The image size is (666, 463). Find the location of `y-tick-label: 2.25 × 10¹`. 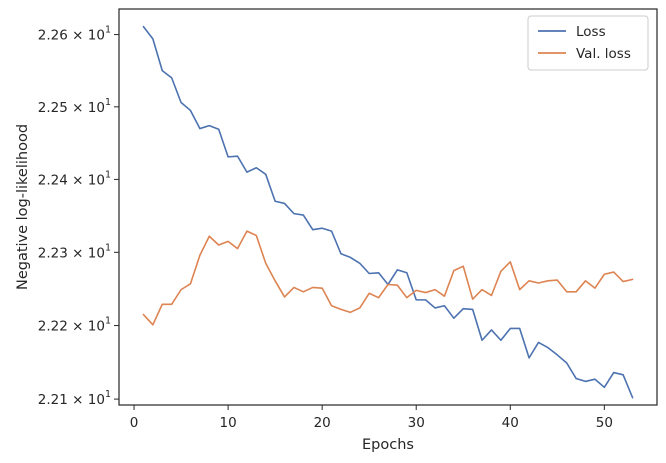

y-tick-label: 2.25 × 10¹ is located at coordinates (74, 106).